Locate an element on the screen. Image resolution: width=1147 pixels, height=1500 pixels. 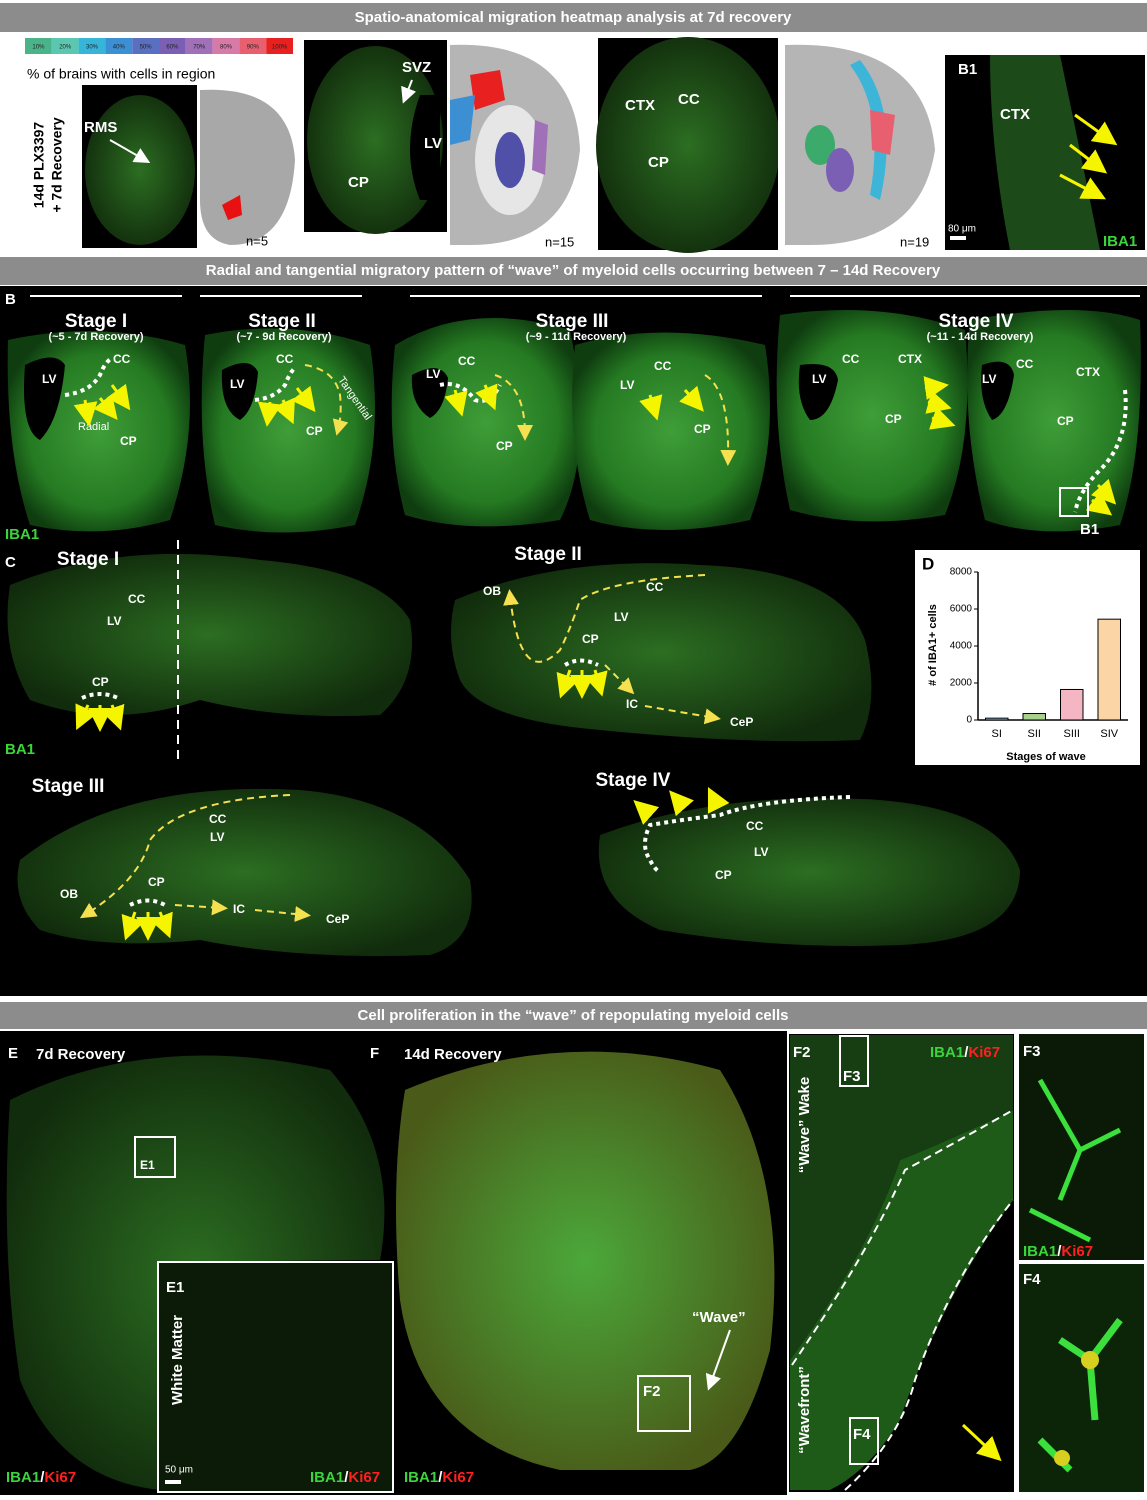
region-label: RMS is located at coordinates (100, 127).